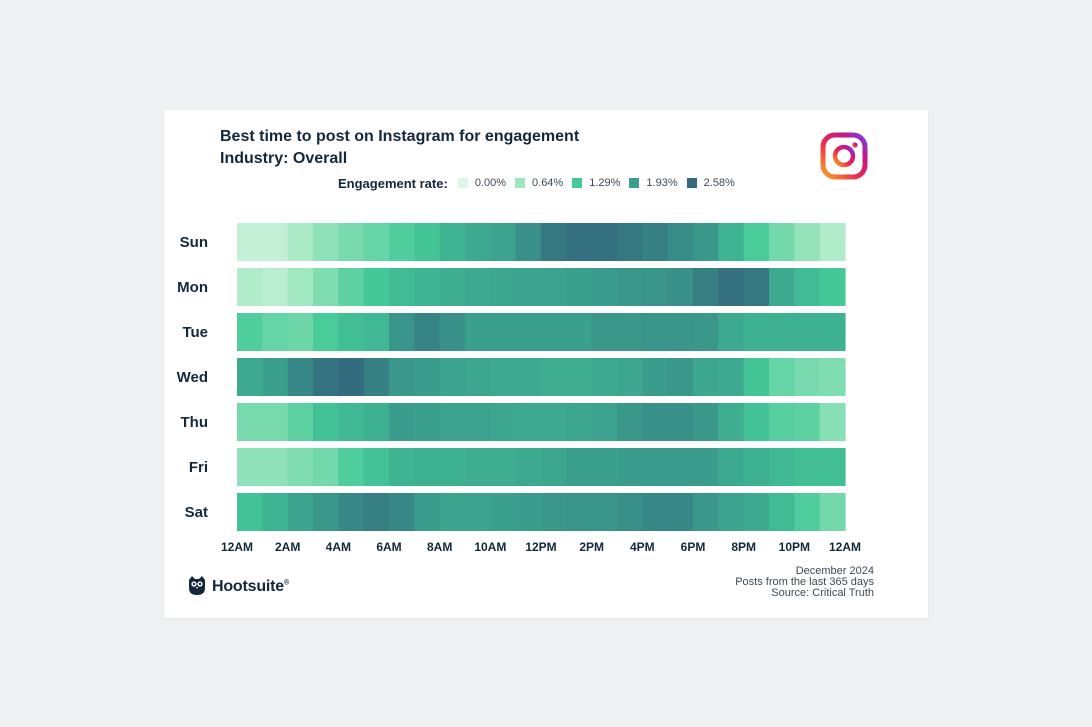  I want to click on footnote-source: Source: Critical Truth, so click(822, 593).